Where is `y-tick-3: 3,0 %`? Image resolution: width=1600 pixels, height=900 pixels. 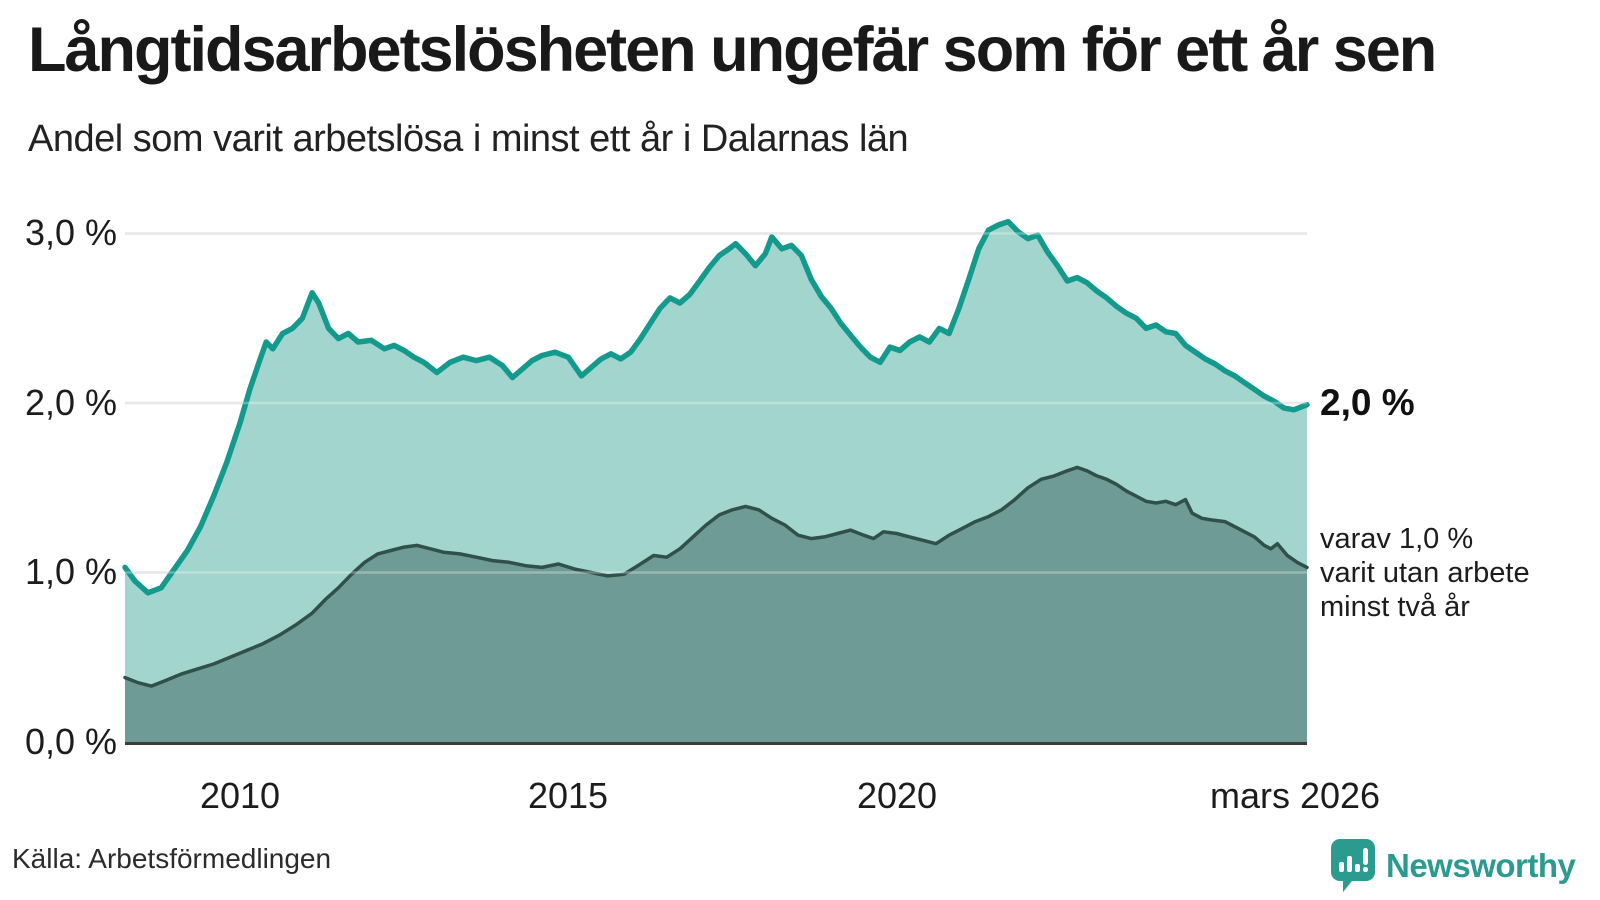
y-tick-3: 3,0 % is located at coordinates (70, 232).